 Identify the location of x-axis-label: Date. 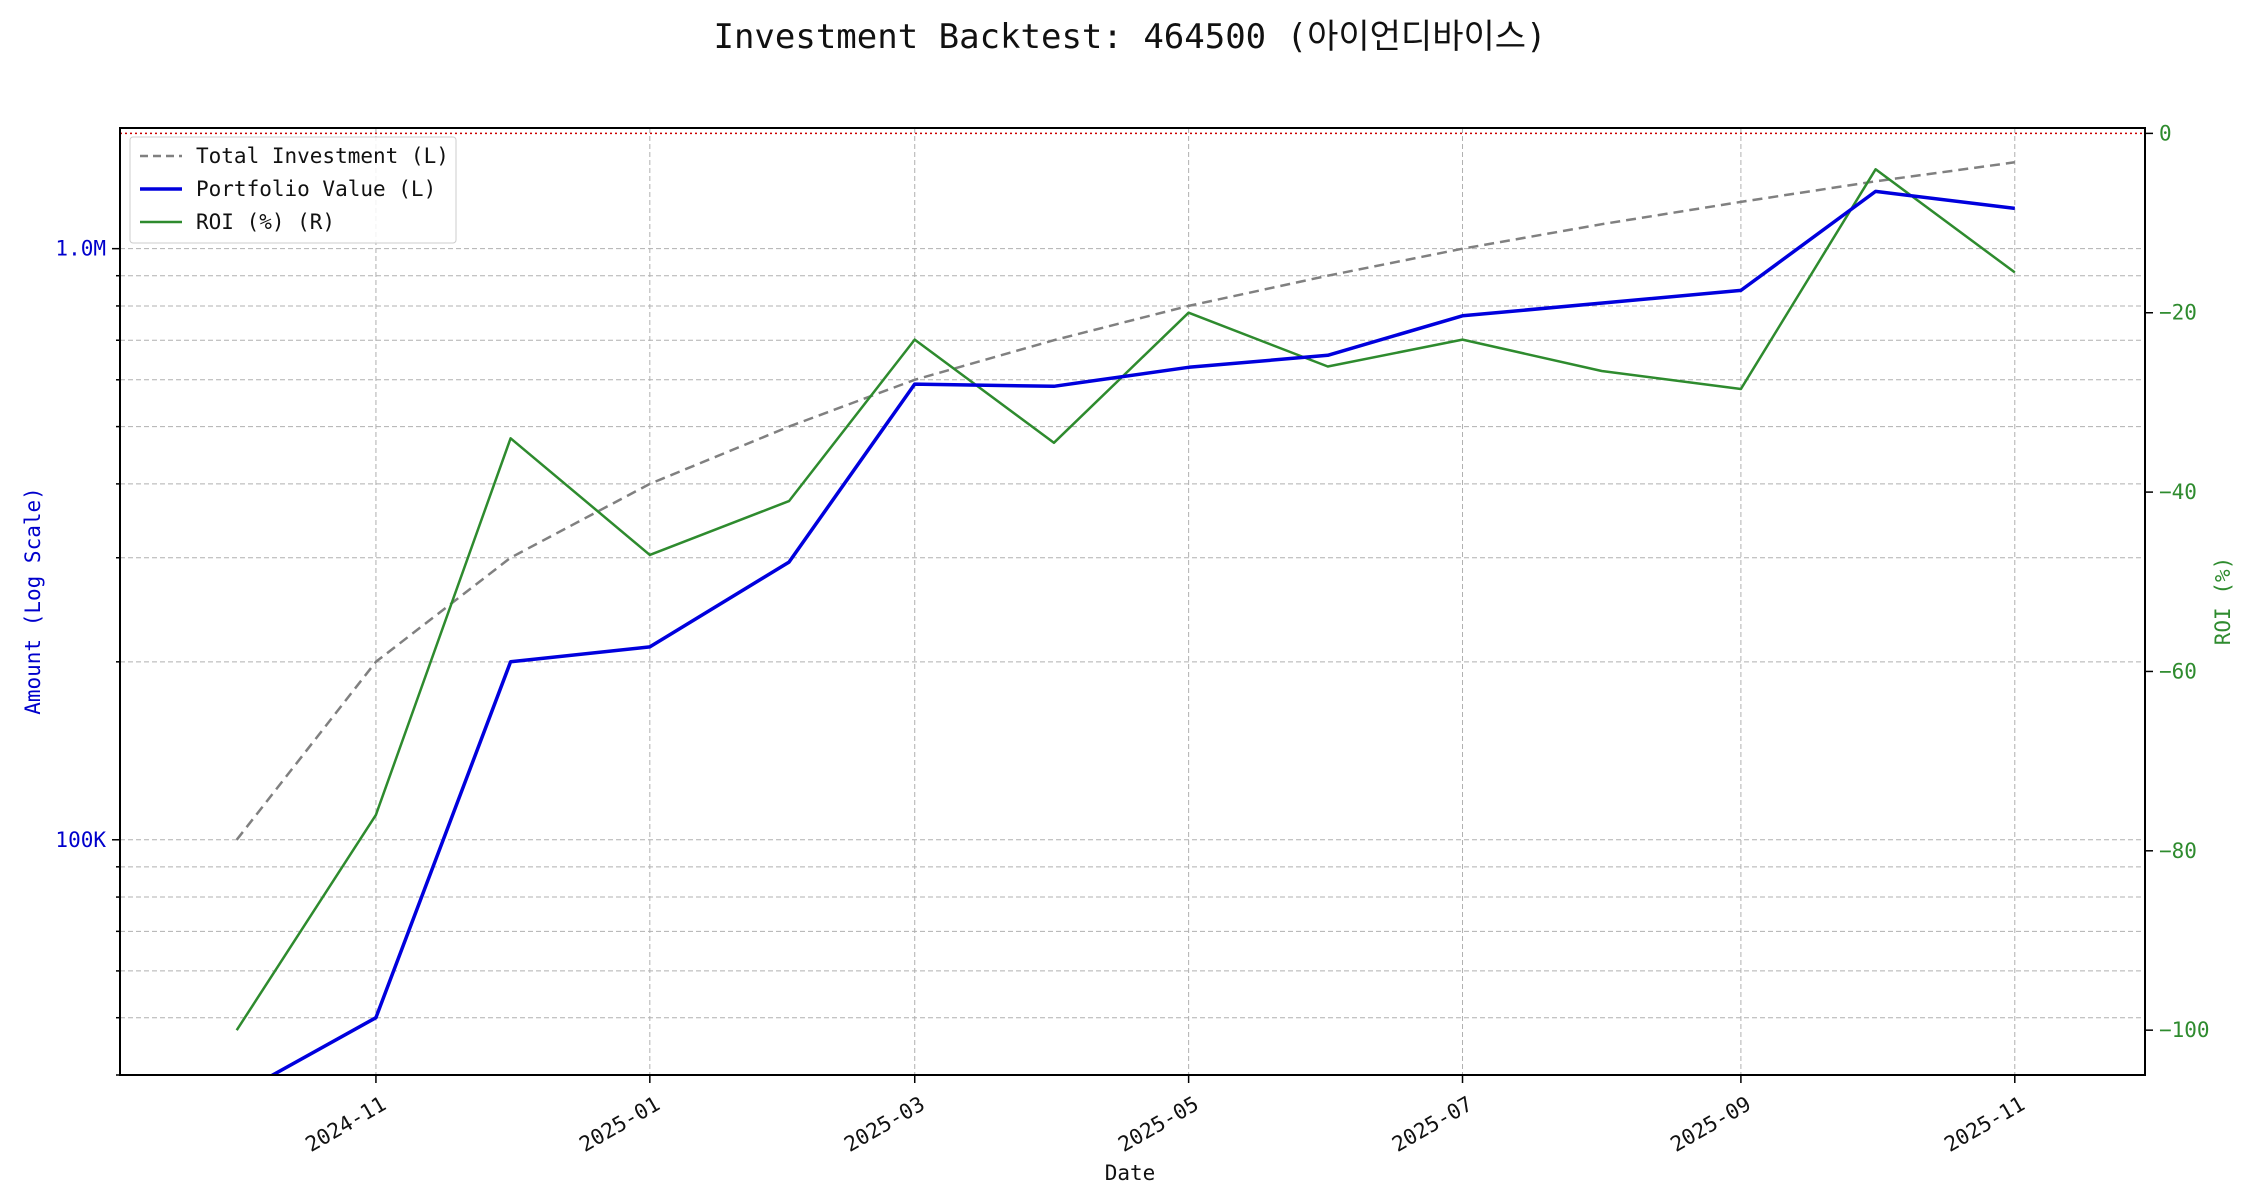
(1130, 1173).